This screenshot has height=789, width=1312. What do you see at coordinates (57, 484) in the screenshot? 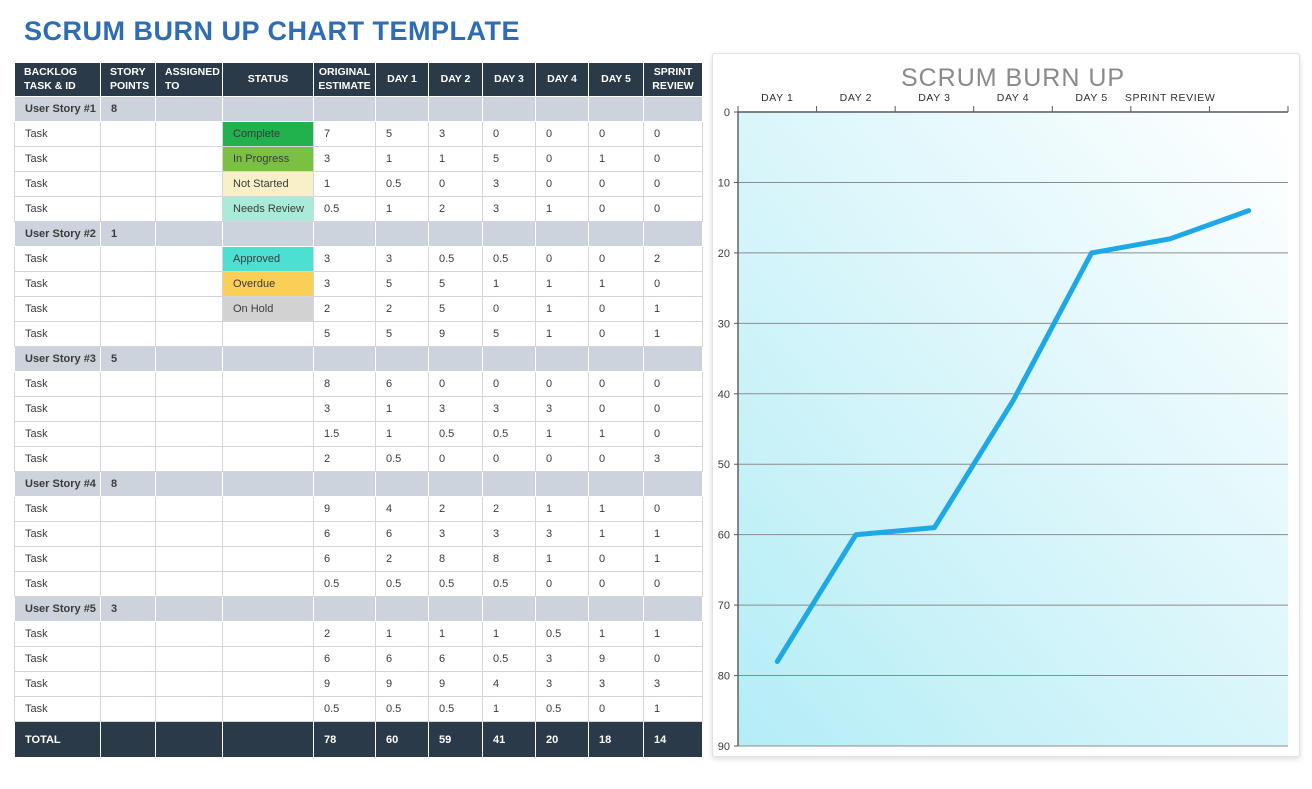
I see `user-story-label: User Story #4` at bounding box center [57, 484].